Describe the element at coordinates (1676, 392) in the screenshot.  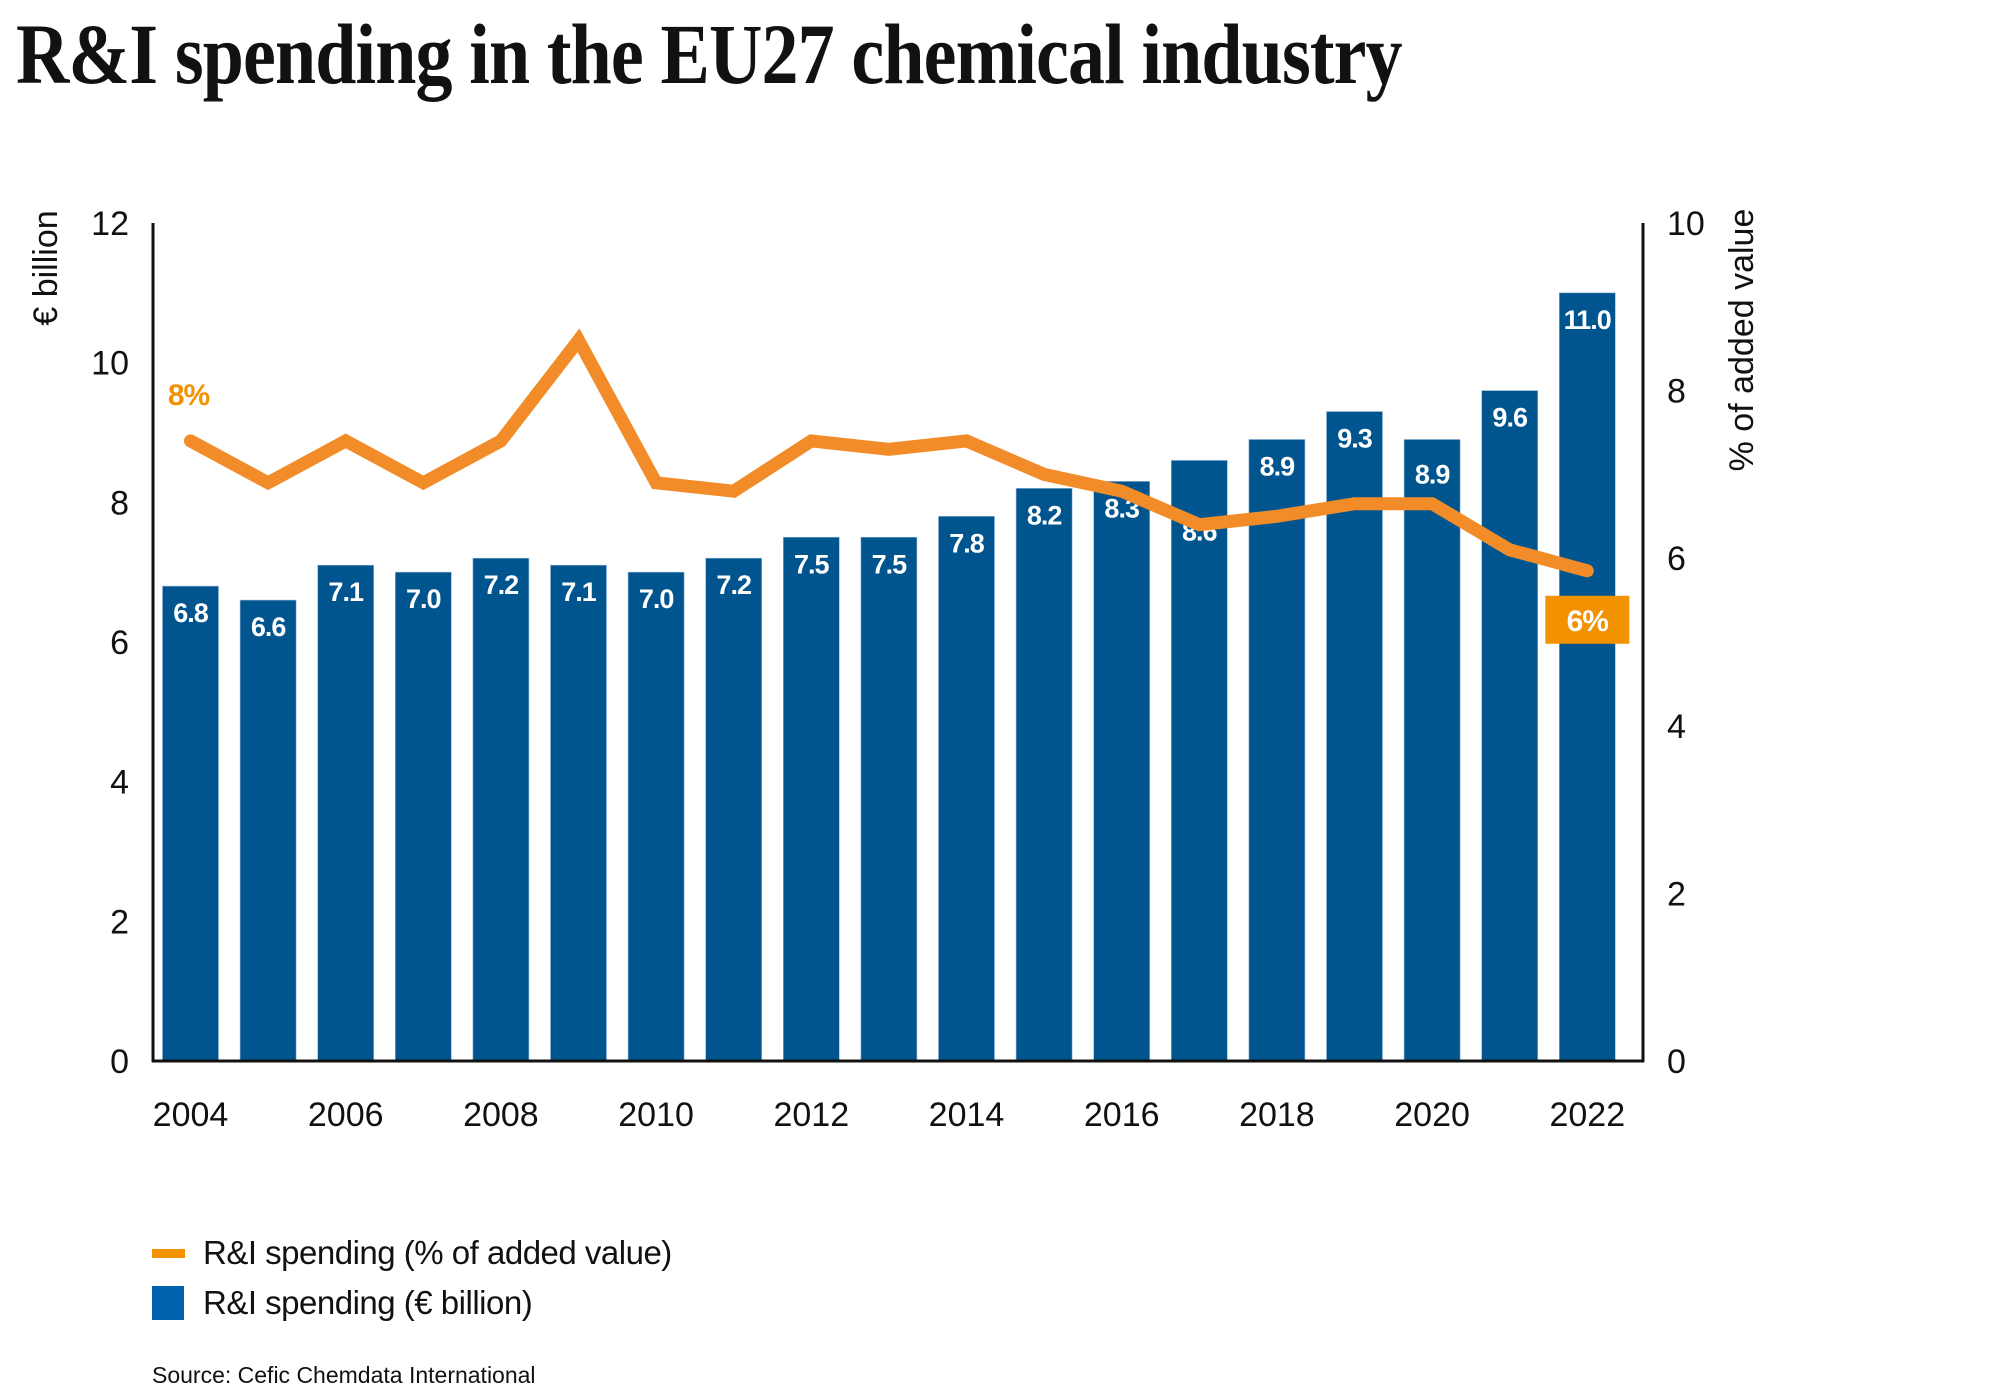
I see `right-tick-8: 8` at that location.